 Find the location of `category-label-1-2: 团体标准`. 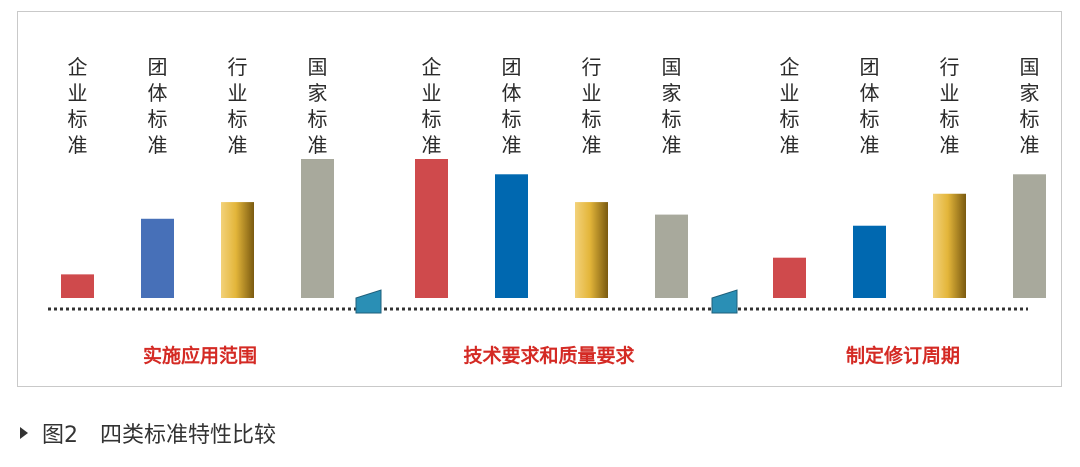

category-label-1-2: 团体标准 is located at coordinates (158, 106).